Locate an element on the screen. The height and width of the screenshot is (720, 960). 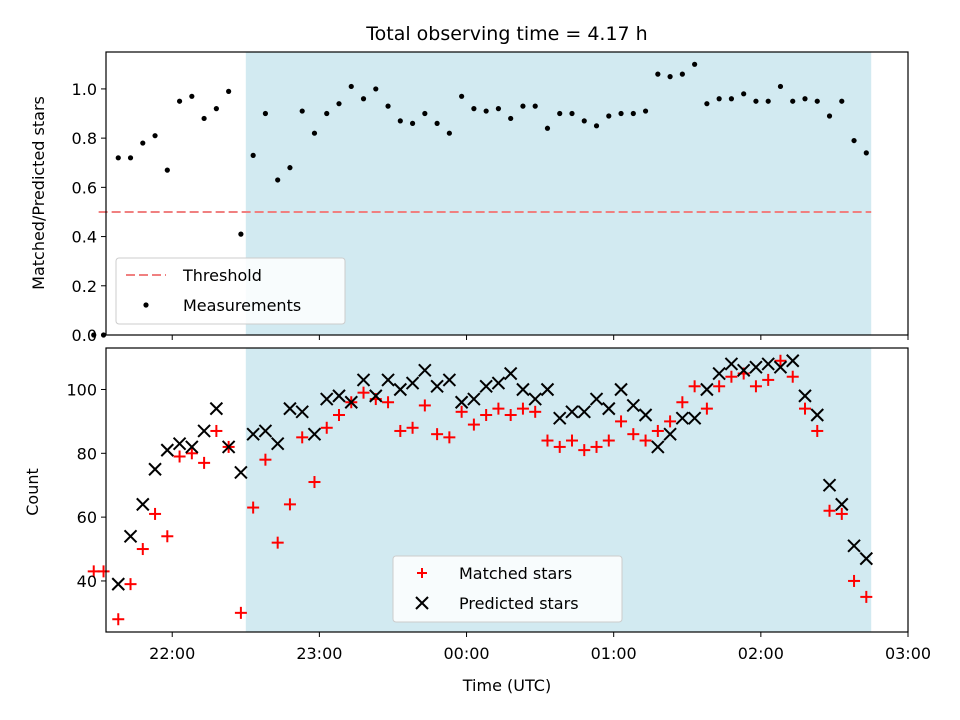
bottom-y-axis-label: Count is located at coordinates (32, 492).